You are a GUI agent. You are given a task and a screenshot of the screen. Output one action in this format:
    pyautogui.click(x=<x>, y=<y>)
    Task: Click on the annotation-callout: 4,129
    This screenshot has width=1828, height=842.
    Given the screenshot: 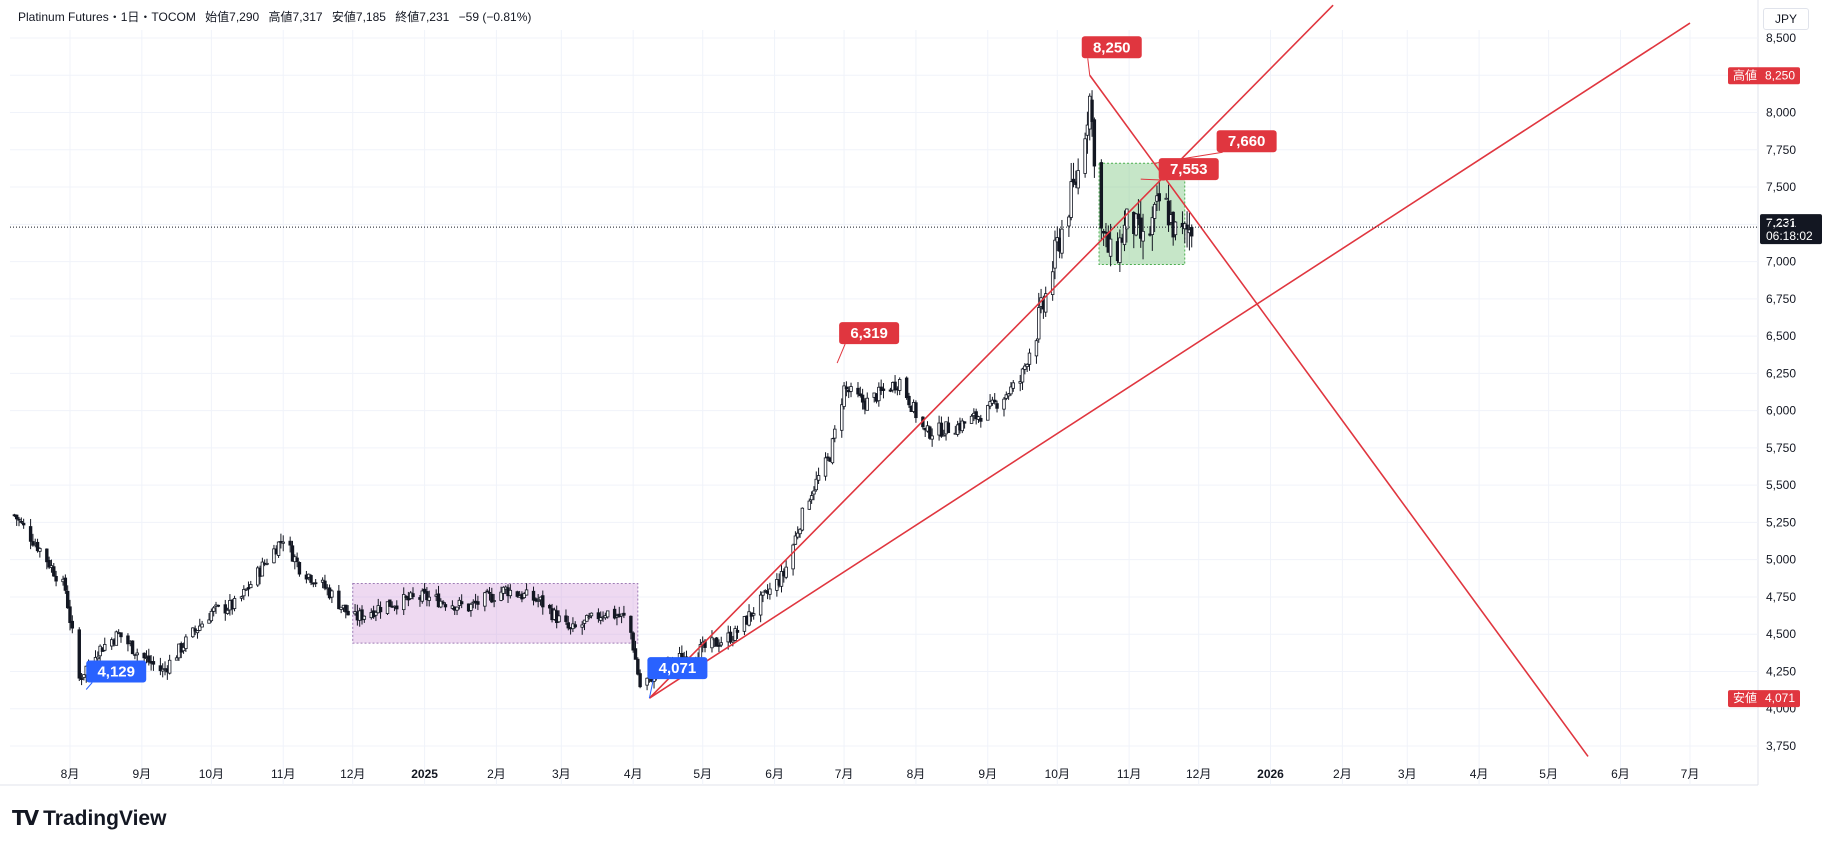 What is the action you would take?
    pyautogui.click(x=116, y=675)
    